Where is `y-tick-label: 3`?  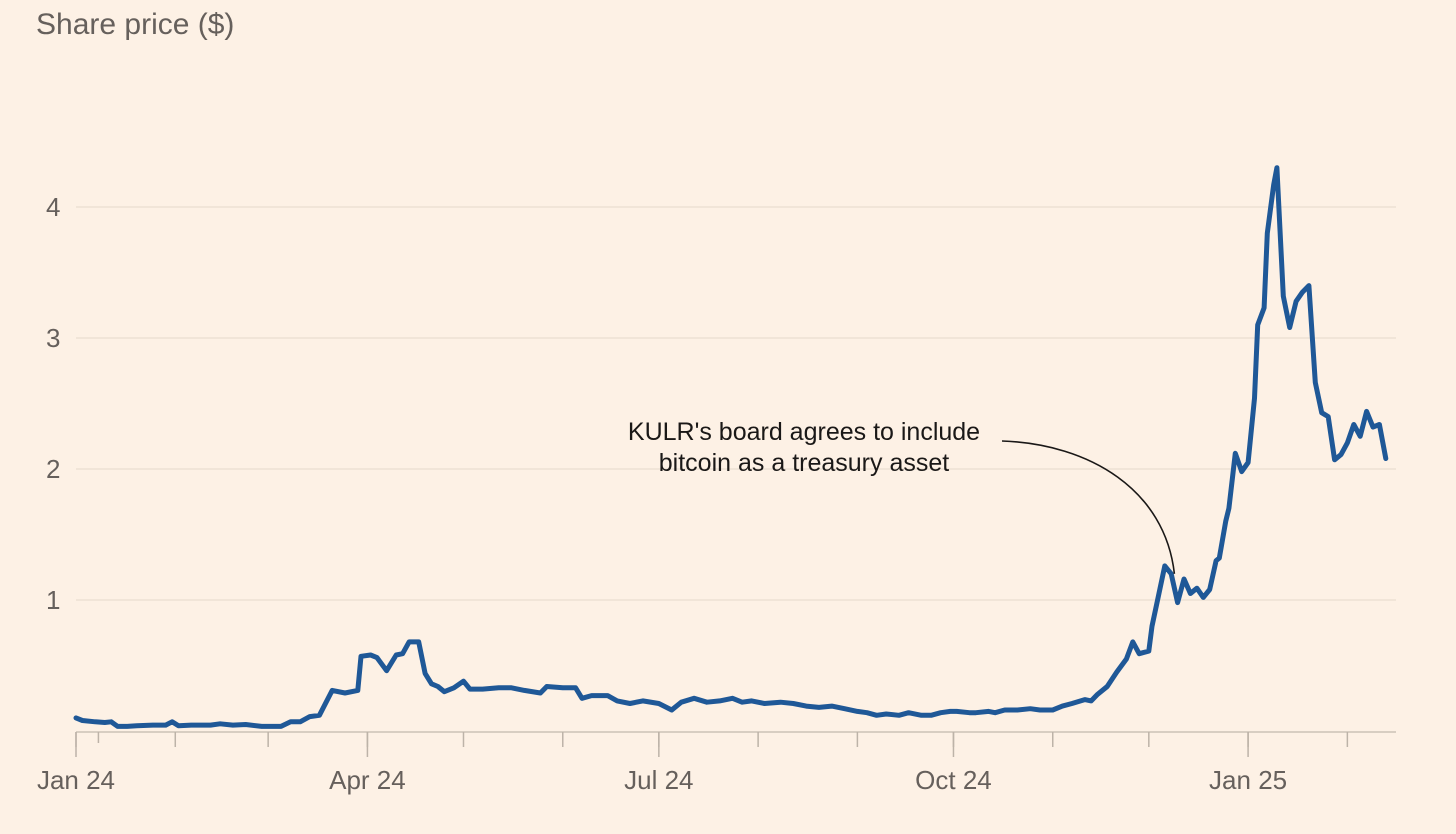 y-tick-label: 3 is located at coordinates (53, 338).